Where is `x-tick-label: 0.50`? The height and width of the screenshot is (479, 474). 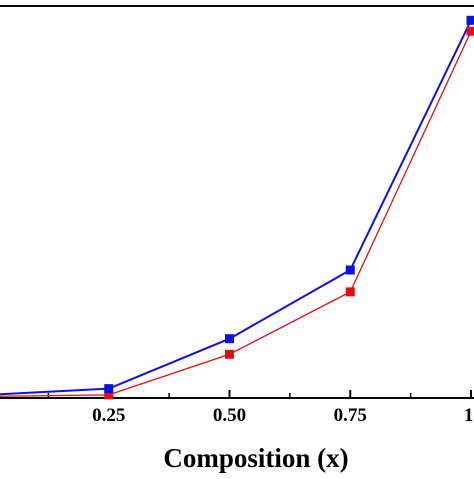 x-tick-label: 0.50 is located at coordinates (229, 415).